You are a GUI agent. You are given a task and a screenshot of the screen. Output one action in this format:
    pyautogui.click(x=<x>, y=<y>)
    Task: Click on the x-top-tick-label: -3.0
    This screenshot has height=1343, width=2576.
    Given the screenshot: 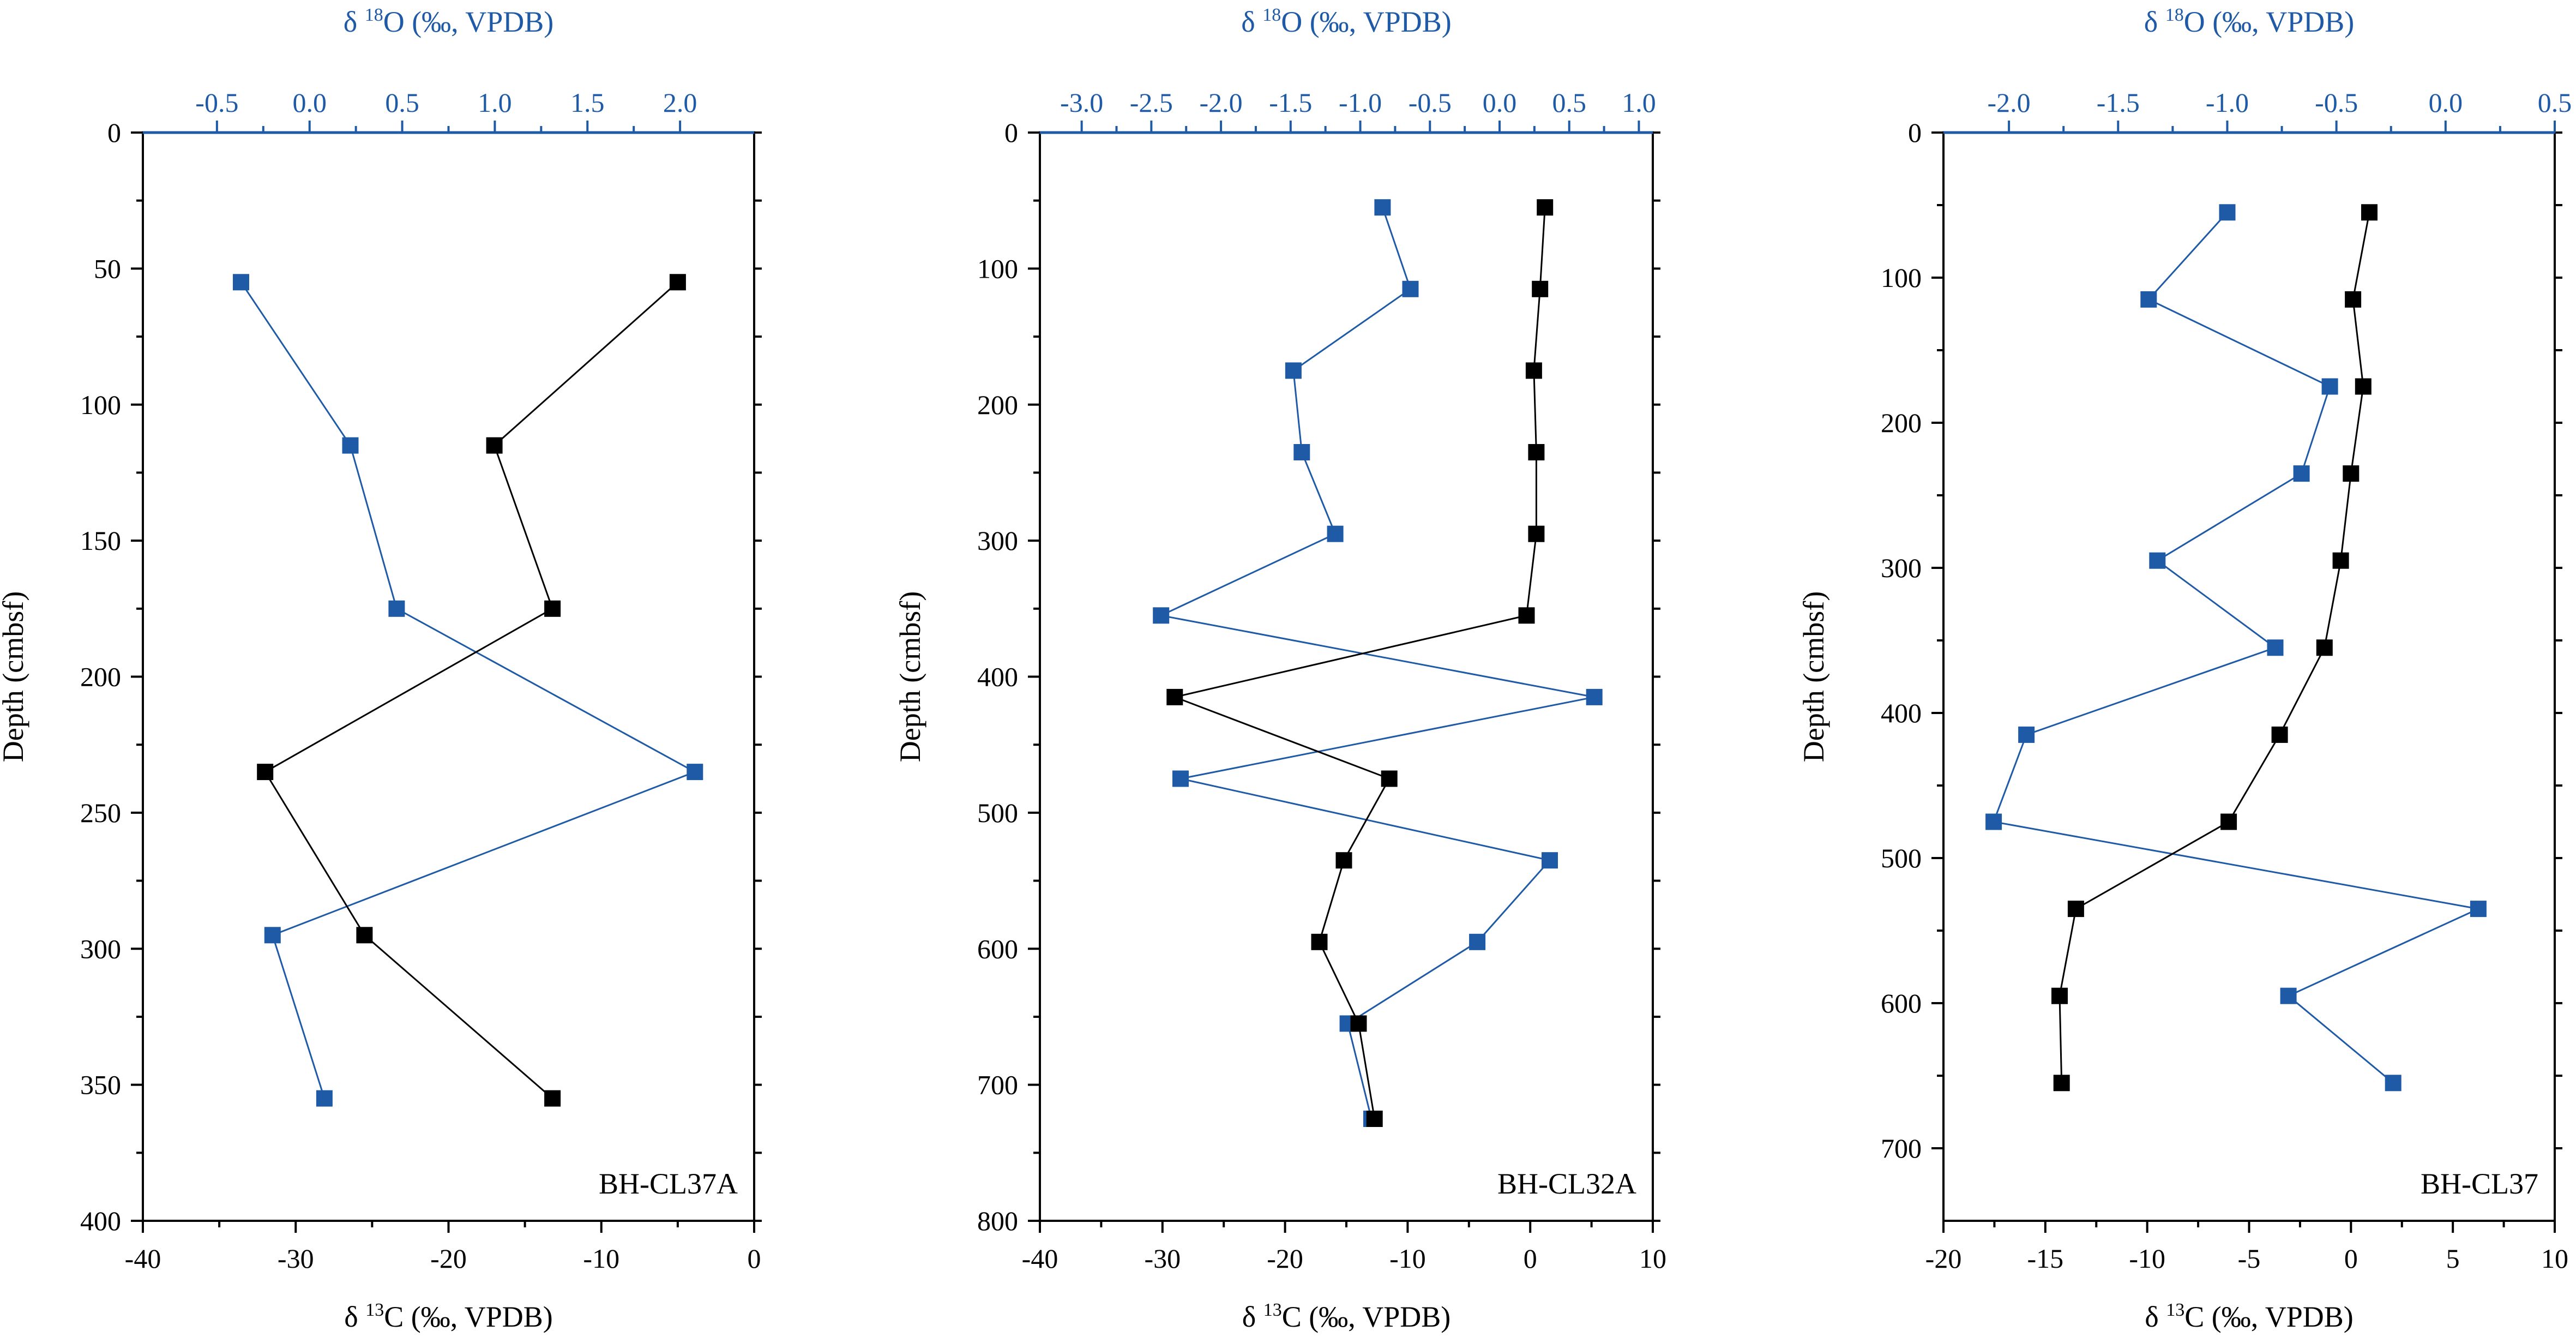 What is the action you would take?
    pyautogui.click(x=1081, y=102)
    